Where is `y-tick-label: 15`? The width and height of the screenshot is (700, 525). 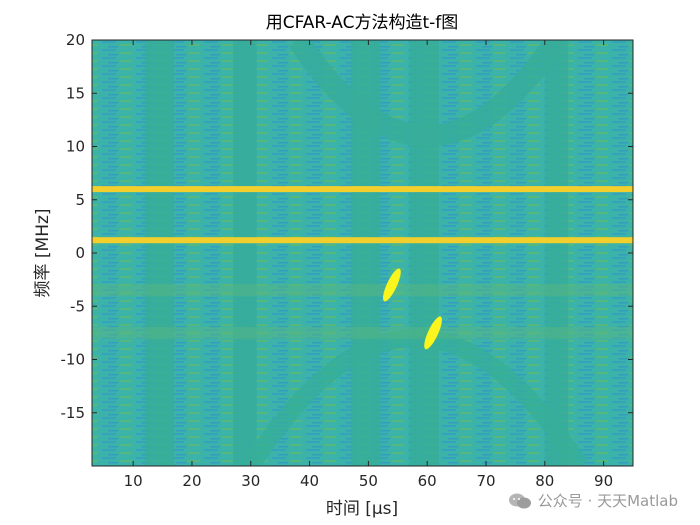
y-tick-label: 15 is located at coordinates (75, 93).